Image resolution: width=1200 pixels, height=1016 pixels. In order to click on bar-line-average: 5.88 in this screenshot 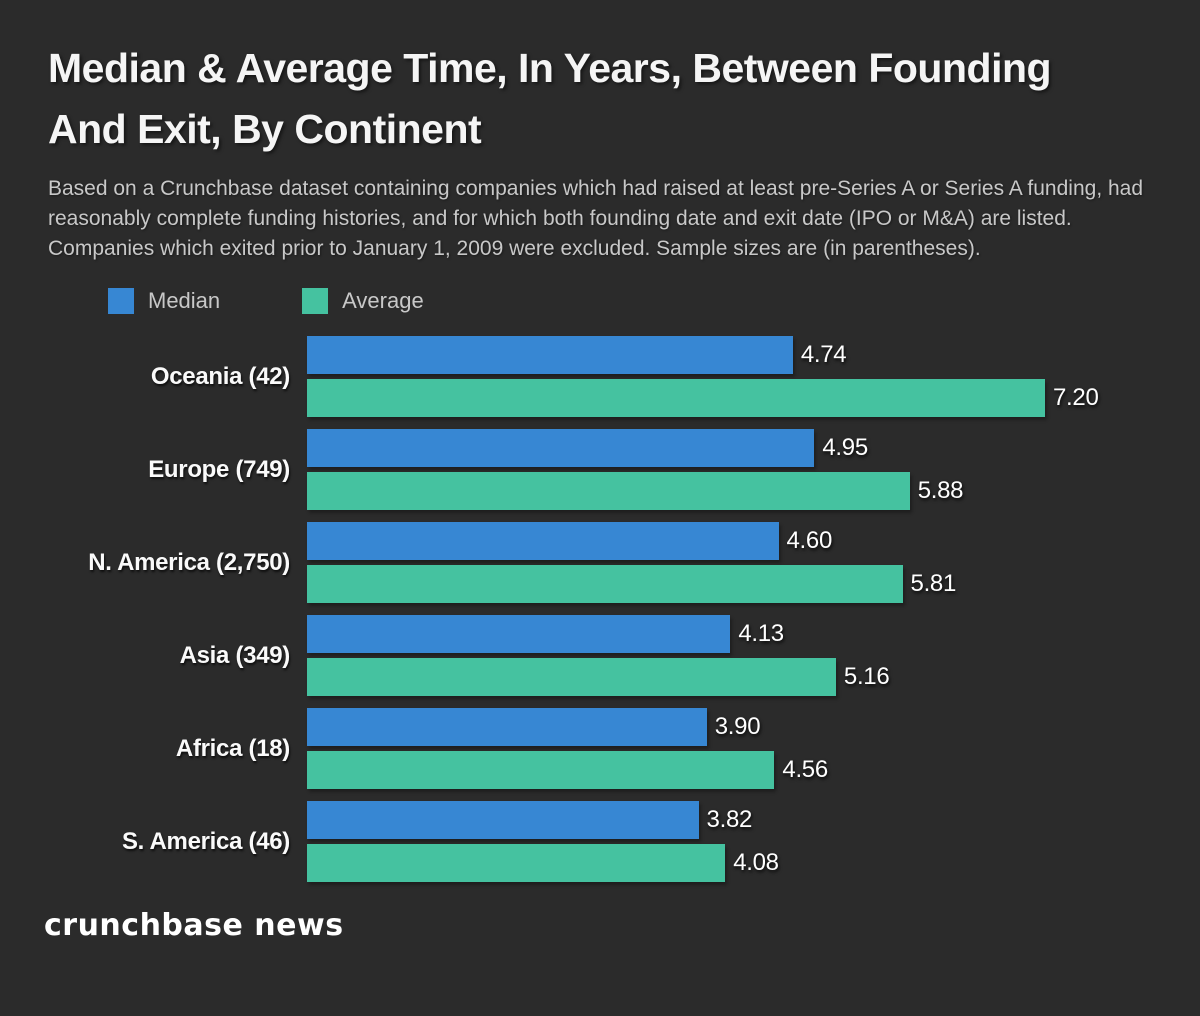, I will do `click(717, 491)`.